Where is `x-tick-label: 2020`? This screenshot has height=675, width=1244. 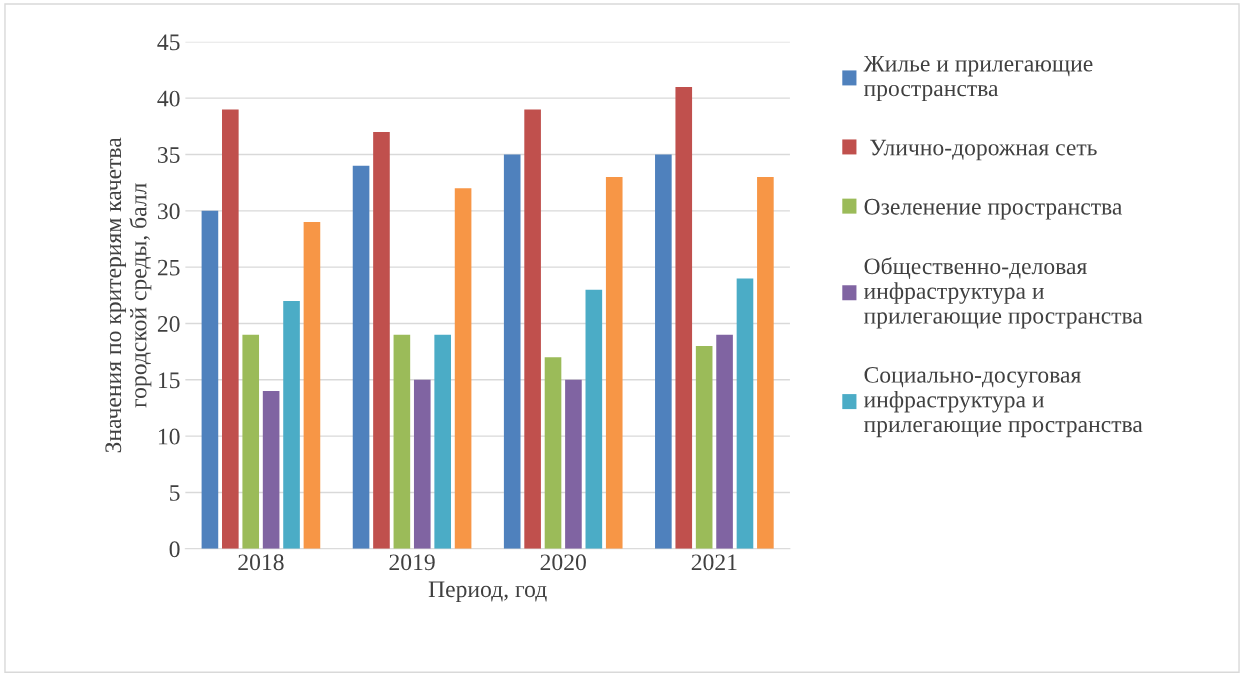
x-tick-label: 2020 is located at coordinates (563, 562).